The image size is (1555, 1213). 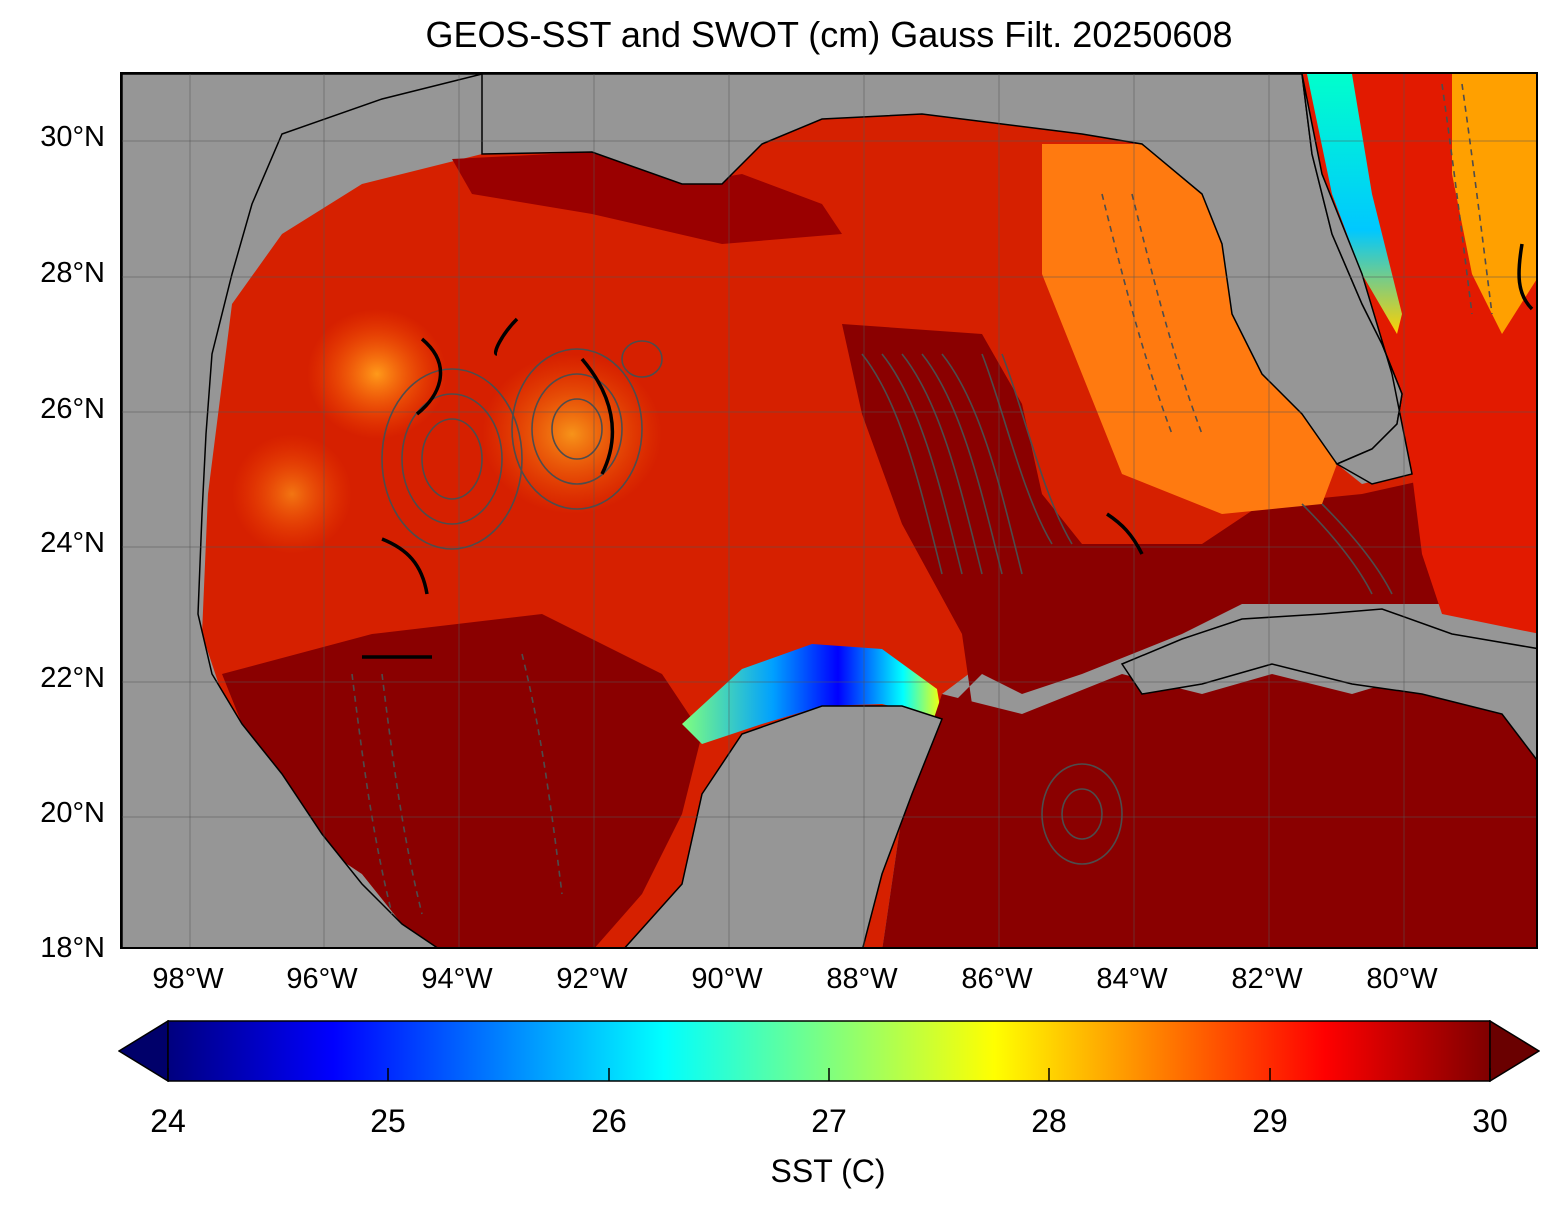 I want to click on colorbar-tick-27: 27, so click(x=829, y=1121).